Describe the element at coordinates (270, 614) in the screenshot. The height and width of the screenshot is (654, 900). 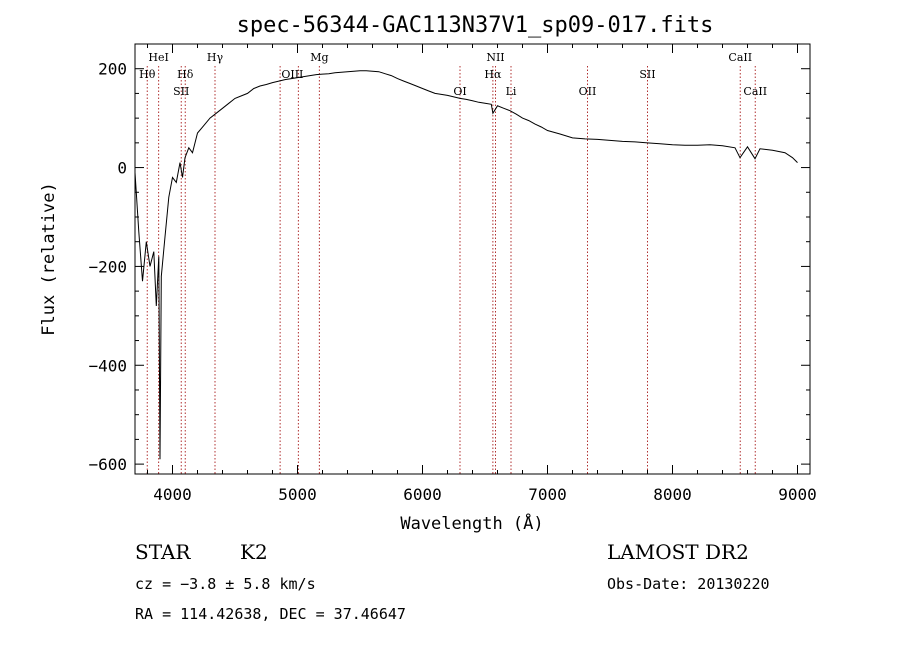
I see `coordinates: RA = 114.42638, DEC = 37.46647` at that location.